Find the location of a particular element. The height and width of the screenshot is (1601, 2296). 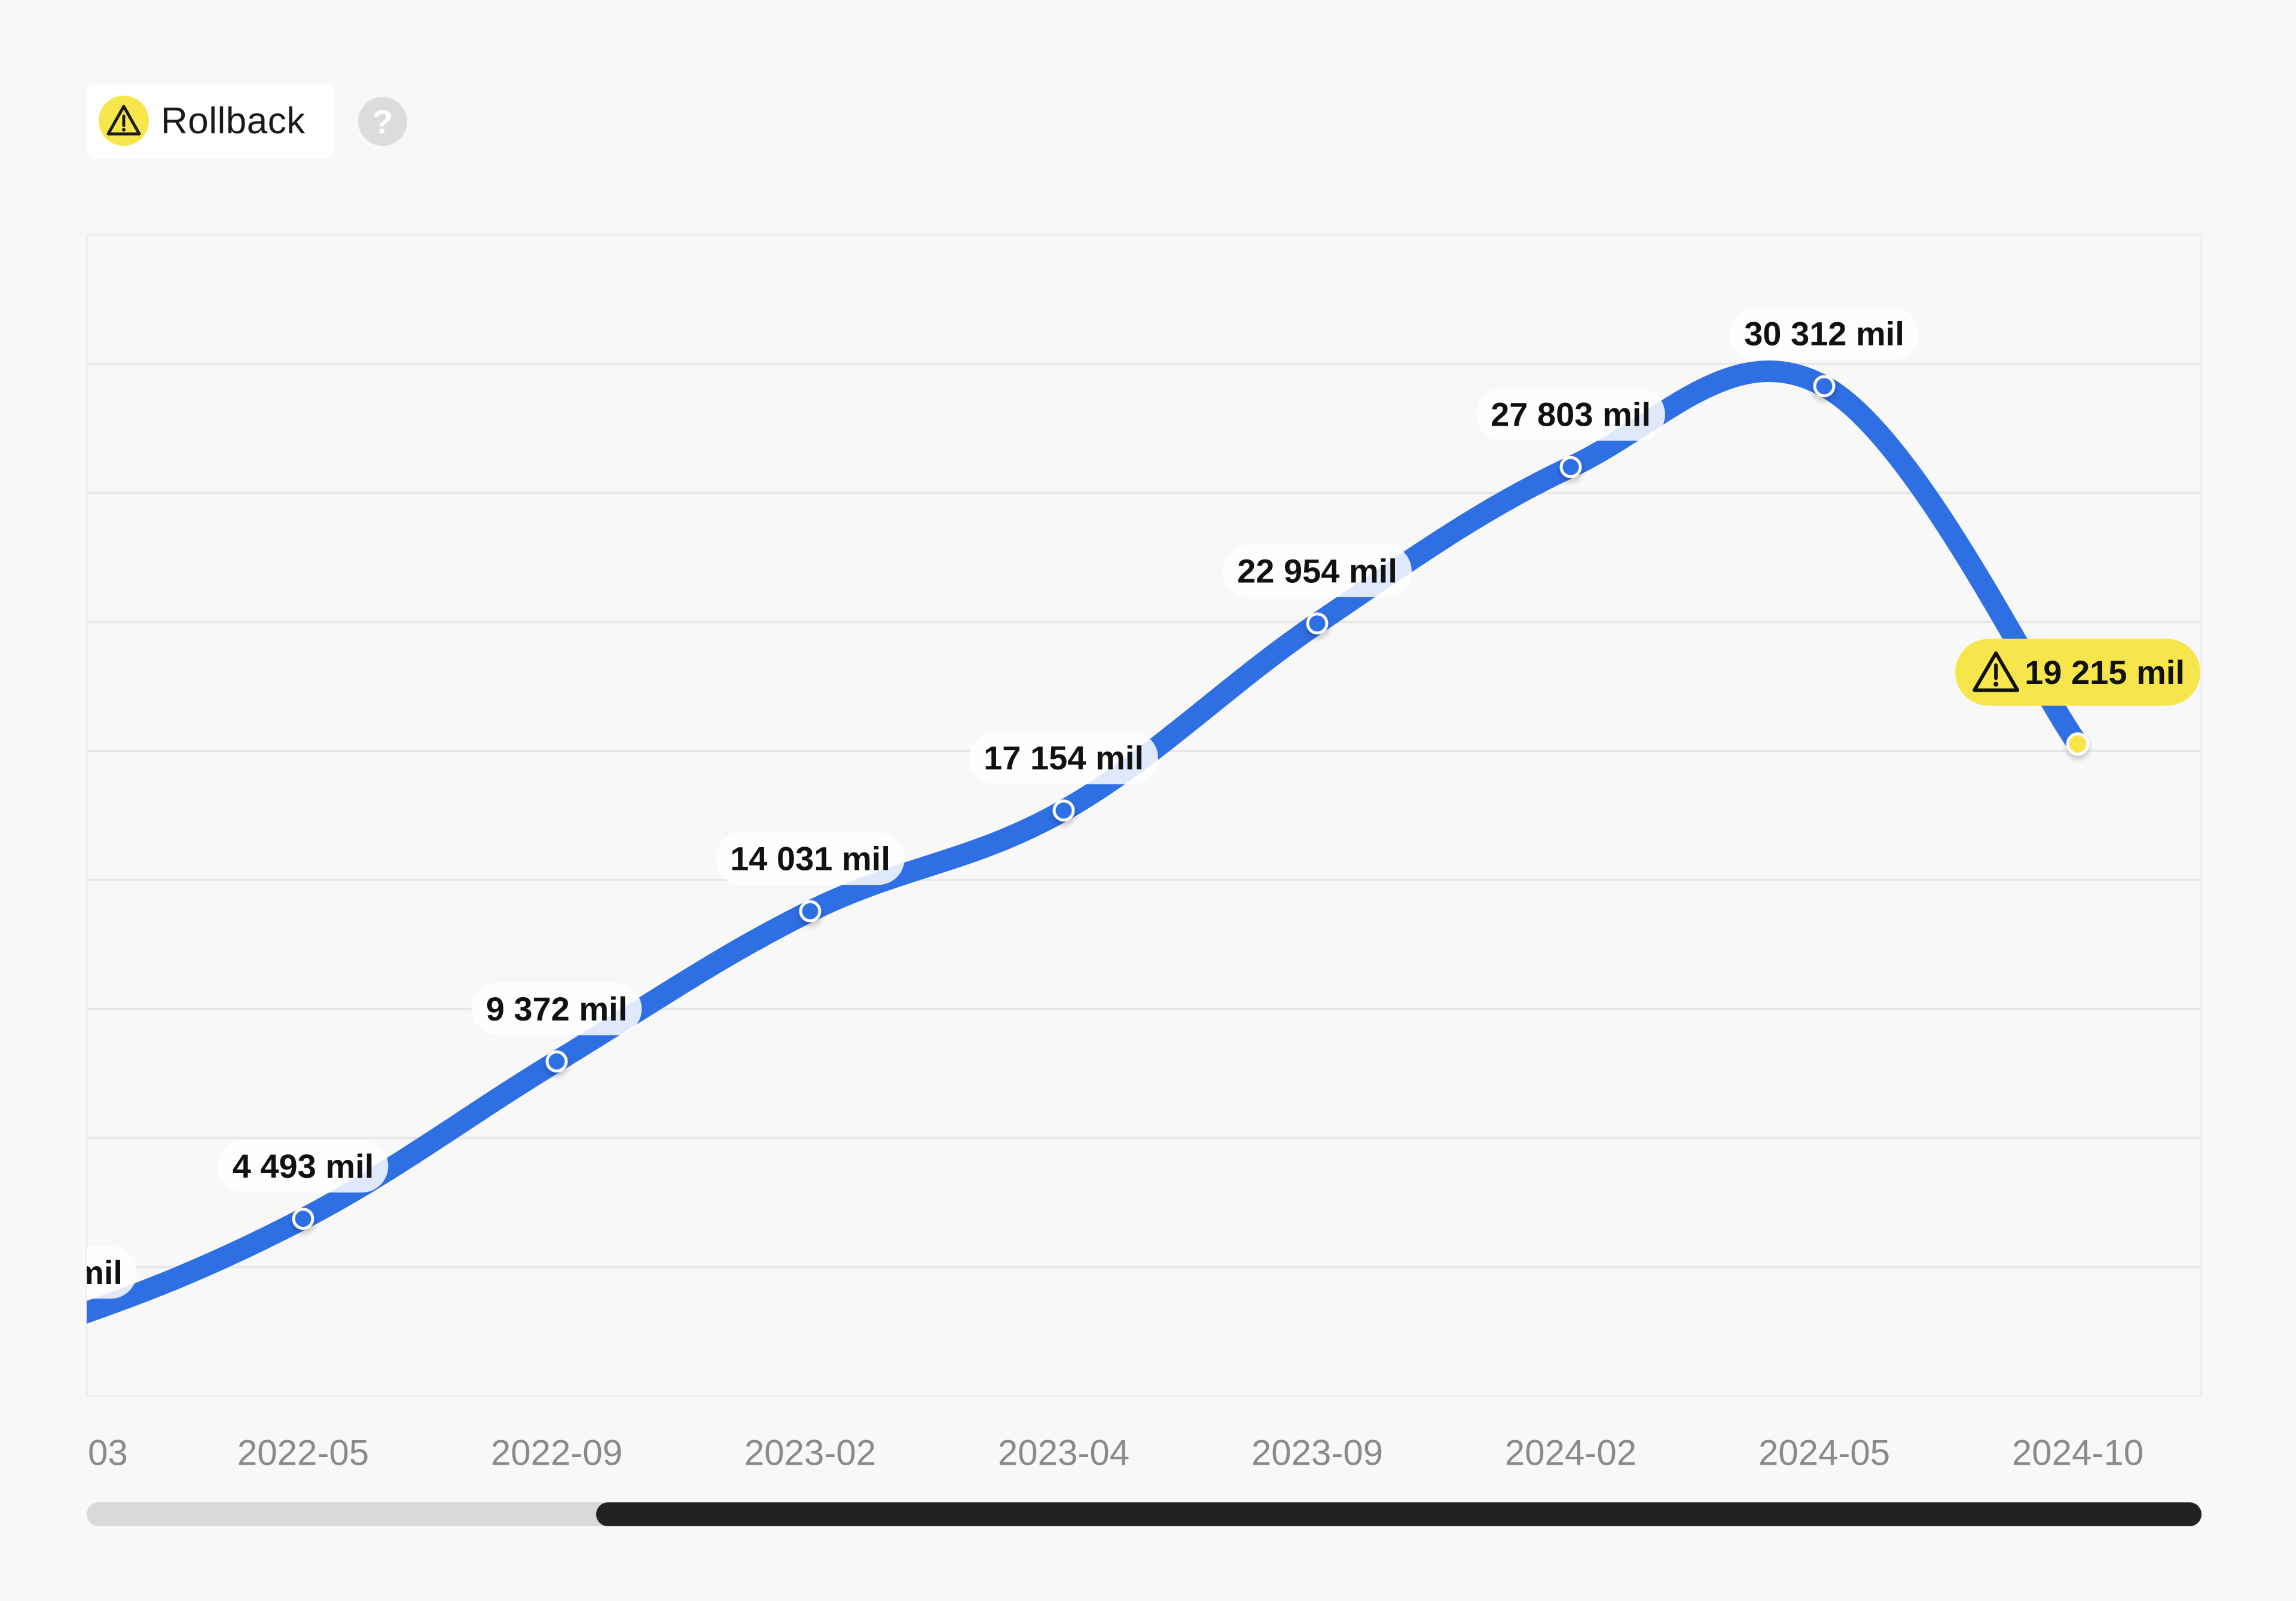

data-label-text: 9 372 mil is located at coordinates (557, 1009).